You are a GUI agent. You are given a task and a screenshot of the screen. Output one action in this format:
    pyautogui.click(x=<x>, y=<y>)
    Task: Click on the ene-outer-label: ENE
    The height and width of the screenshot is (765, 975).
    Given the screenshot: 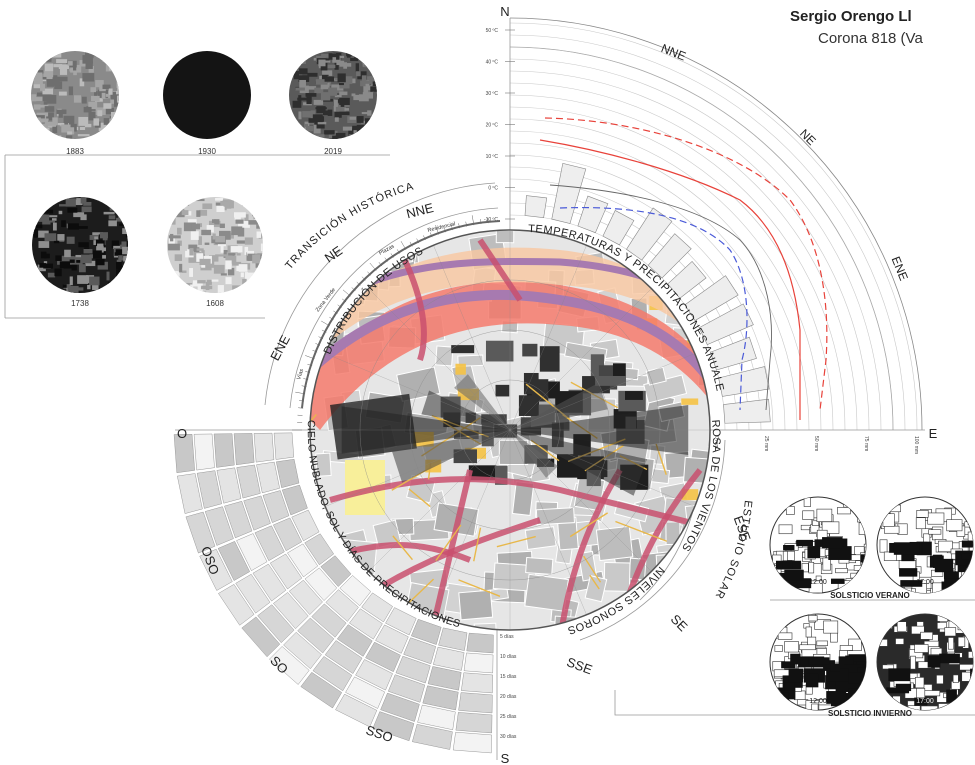 What is the action you would take?
    pyautogui.click(x=900, y=268)
    